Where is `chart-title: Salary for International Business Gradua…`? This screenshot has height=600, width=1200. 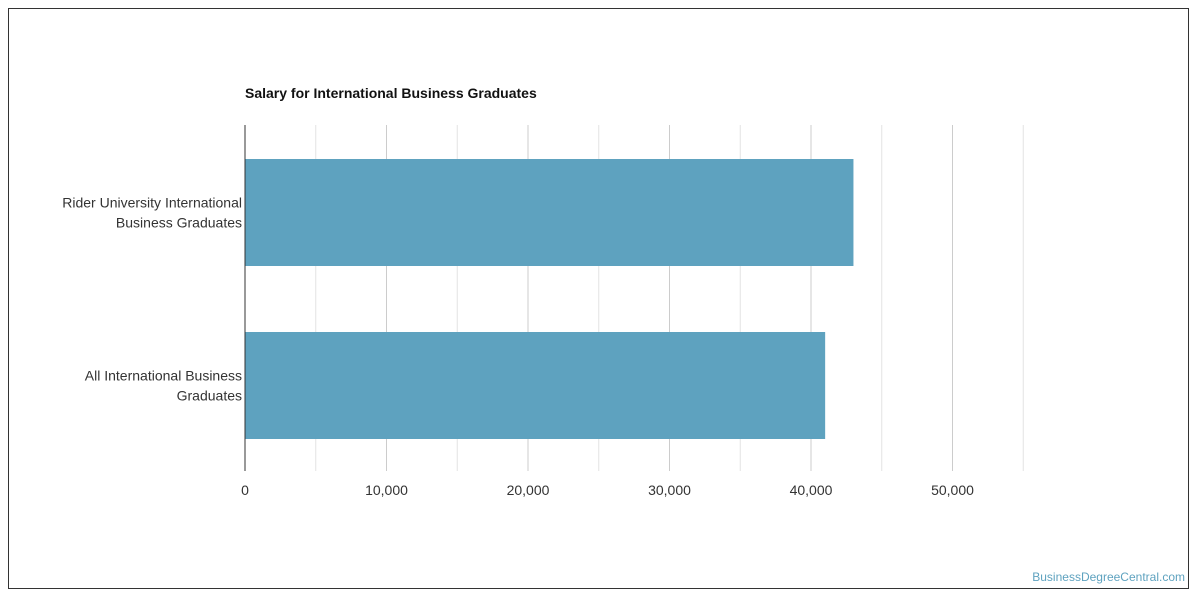
chart-title: Salary for International Business Gradua… is located at coordinates (391, 93).